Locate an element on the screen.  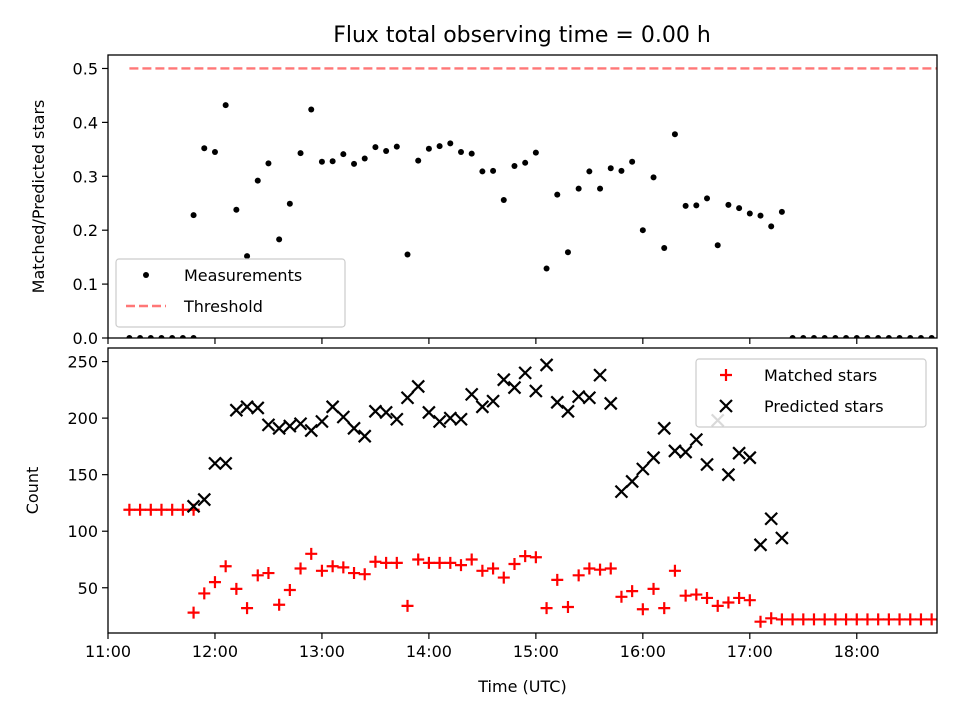
y-tick-label: 0.4 is located at coordinates (85, 122).